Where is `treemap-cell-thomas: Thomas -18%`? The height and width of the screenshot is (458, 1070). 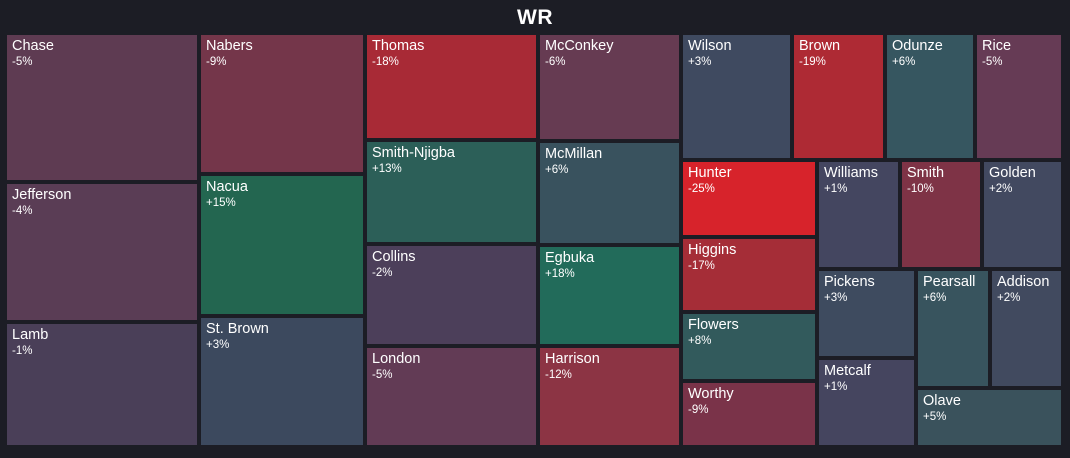
treemap-cell-thomas: Thomas -18% is located at coordinates (451, 86).